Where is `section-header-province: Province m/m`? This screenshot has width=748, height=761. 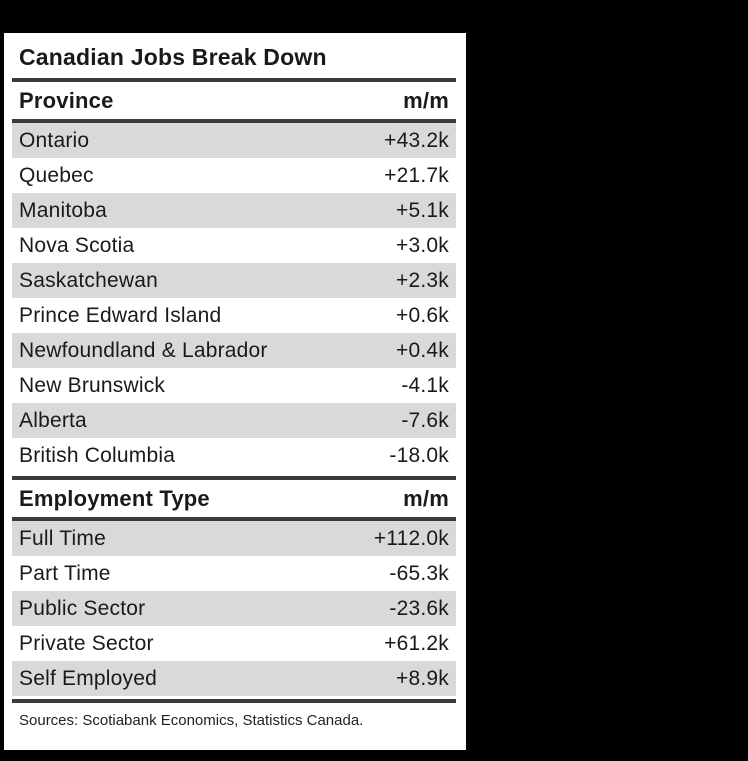
section-header-province: Province m/m is located at coordinates (234, 100).